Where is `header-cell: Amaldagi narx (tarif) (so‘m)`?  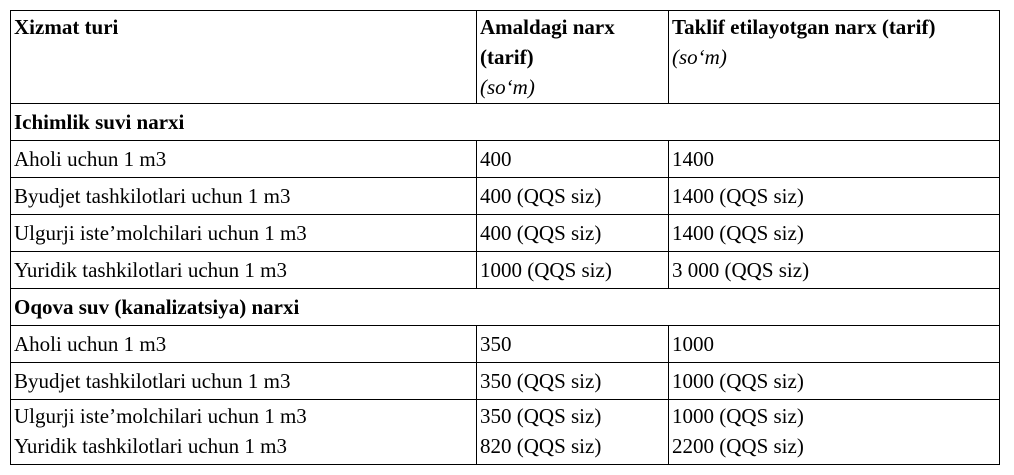
header-cell: Amaldagi narx (tarif) (so‘m) is located at coordinates (572, 57).